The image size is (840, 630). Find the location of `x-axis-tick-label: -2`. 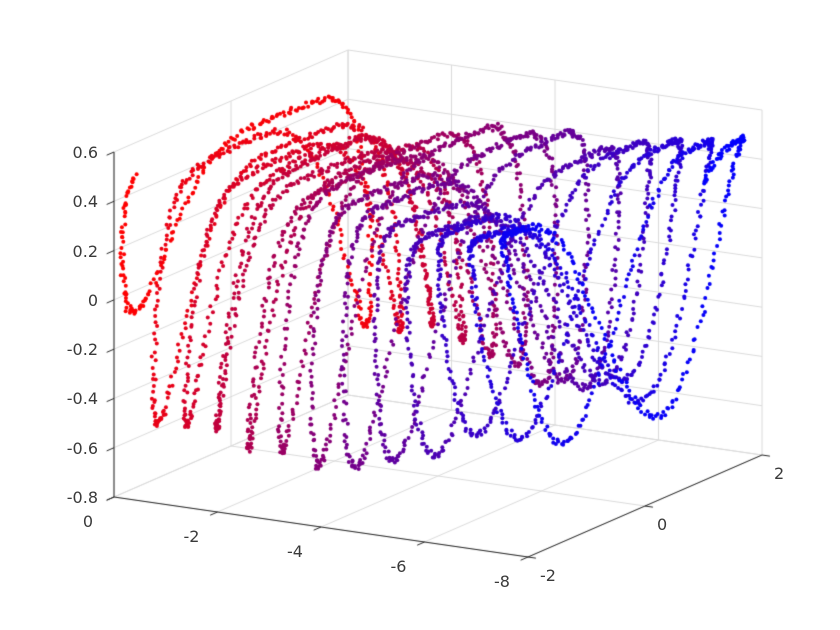

x-axis-tick-label: -2 is located at coordinates (191, 536).